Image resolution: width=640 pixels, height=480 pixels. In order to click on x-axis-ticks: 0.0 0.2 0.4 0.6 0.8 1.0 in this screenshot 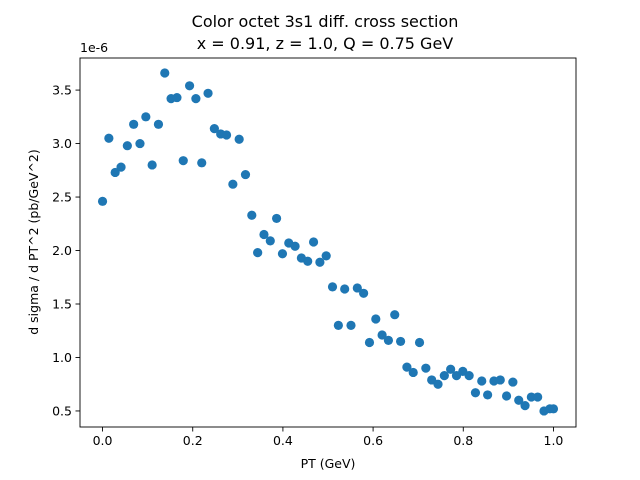, I will do `click(328, 437)`.